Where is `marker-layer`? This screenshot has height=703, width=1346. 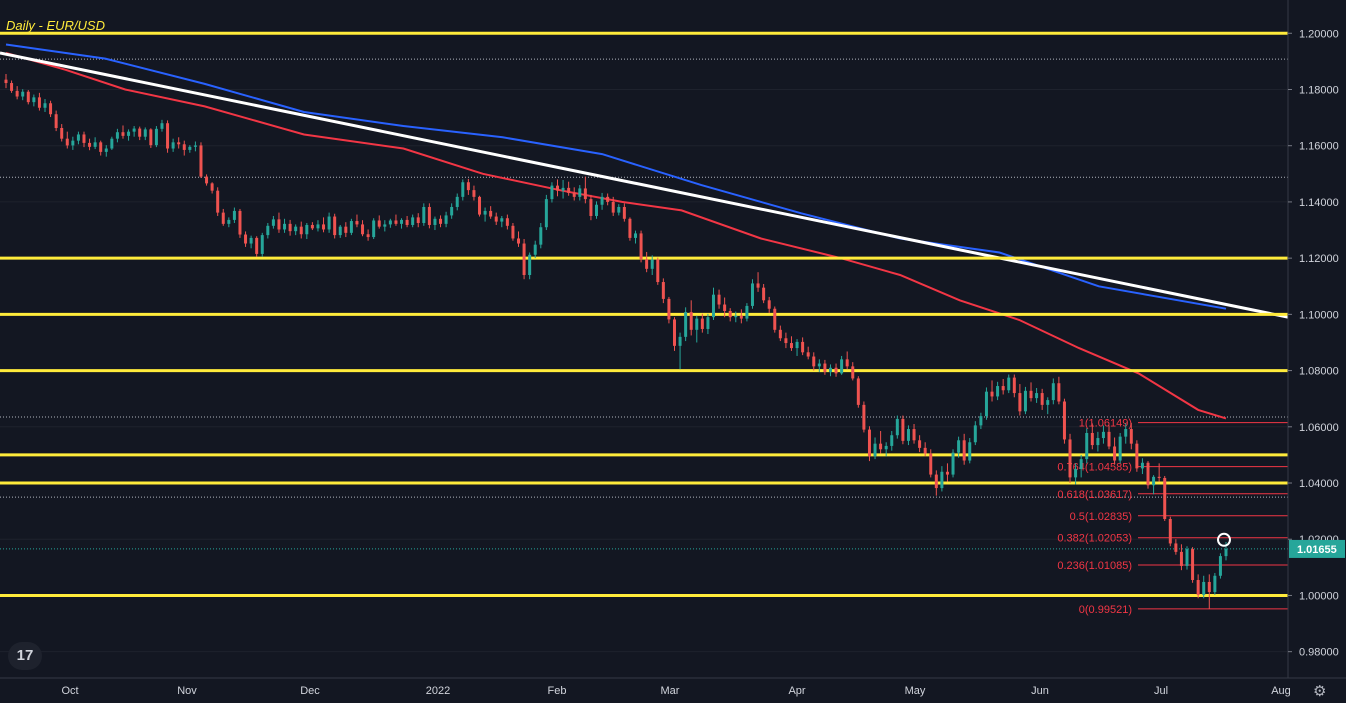 marker-layer is located at coordinates (1224, 539).